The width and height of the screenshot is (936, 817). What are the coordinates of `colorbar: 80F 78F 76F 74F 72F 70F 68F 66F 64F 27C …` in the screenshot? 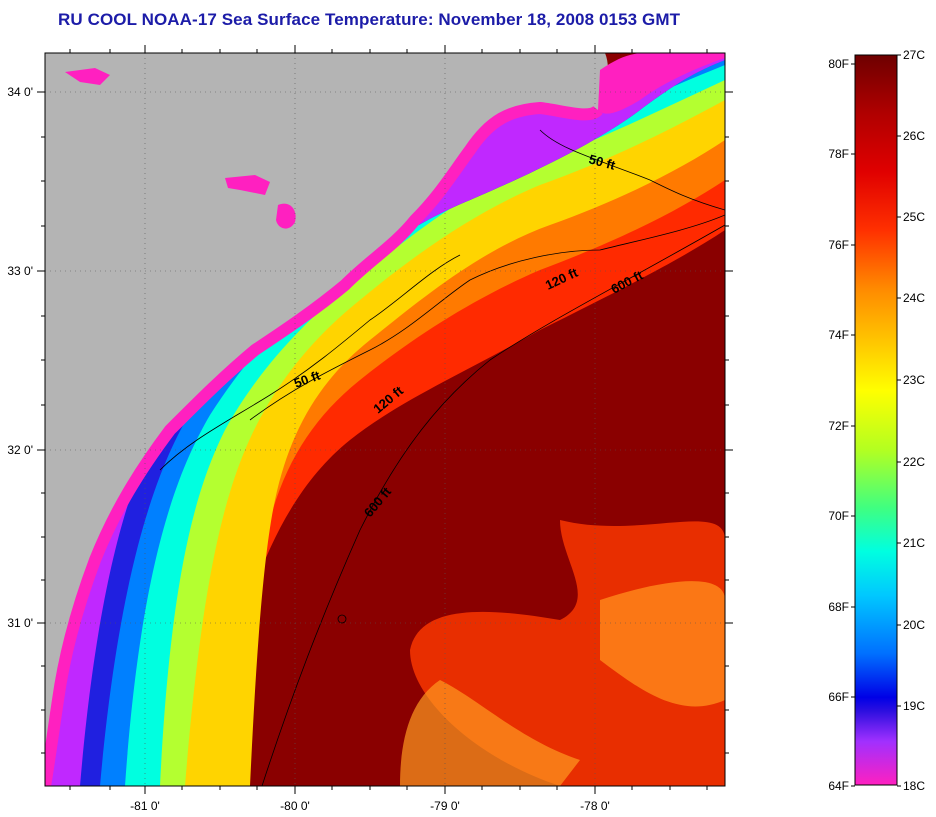 It's located at (876, 420).